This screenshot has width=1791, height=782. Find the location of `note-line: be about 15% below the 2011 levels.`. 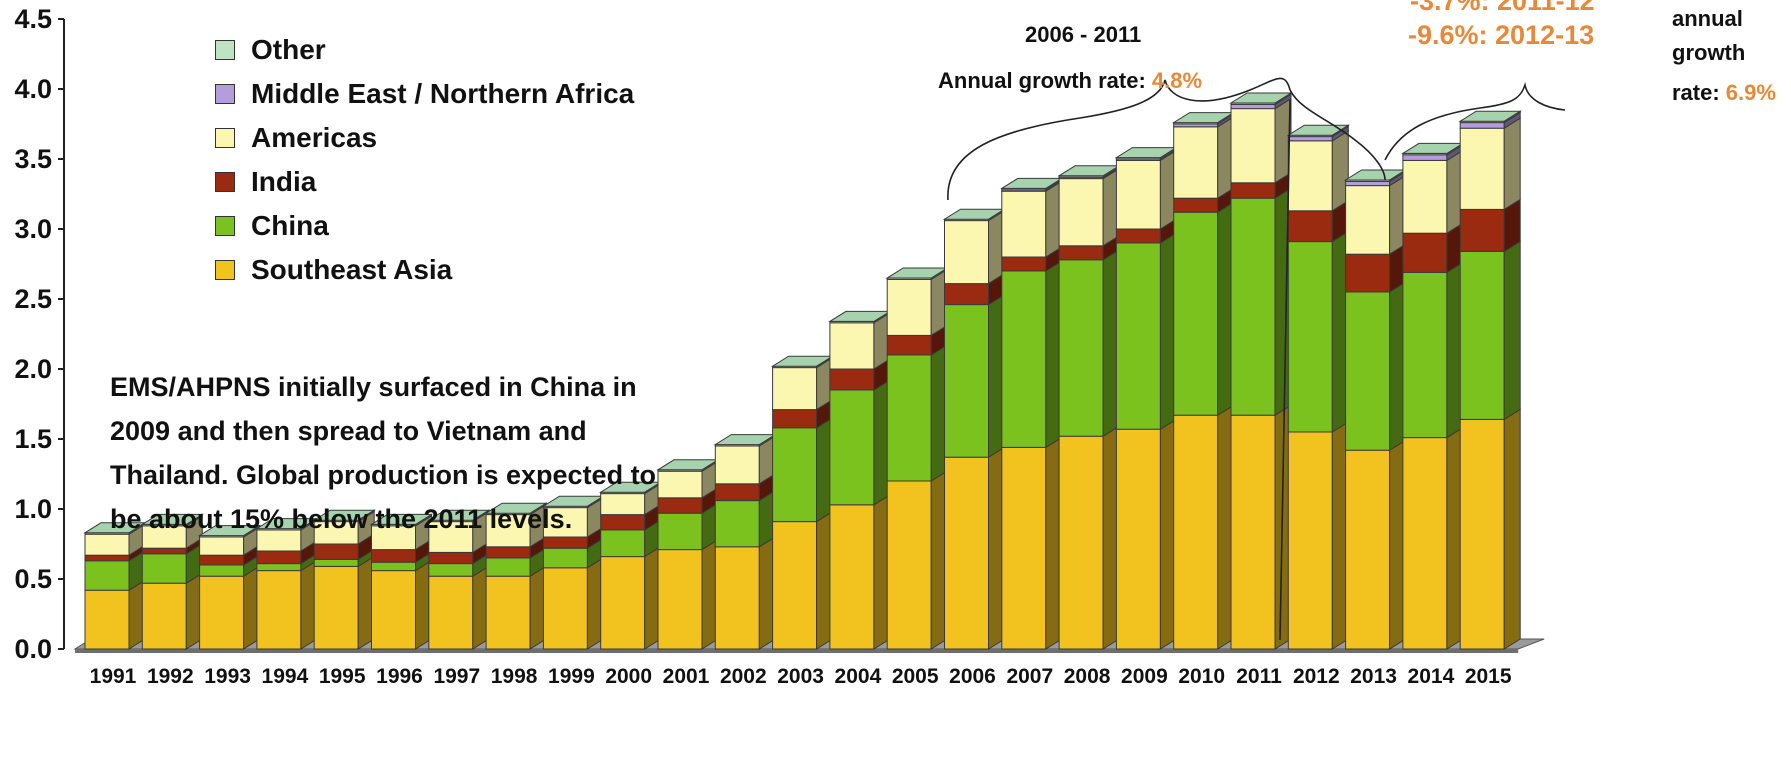

note-line: be about 15% below the 2011 levels. is located at coordinates (341, 519).